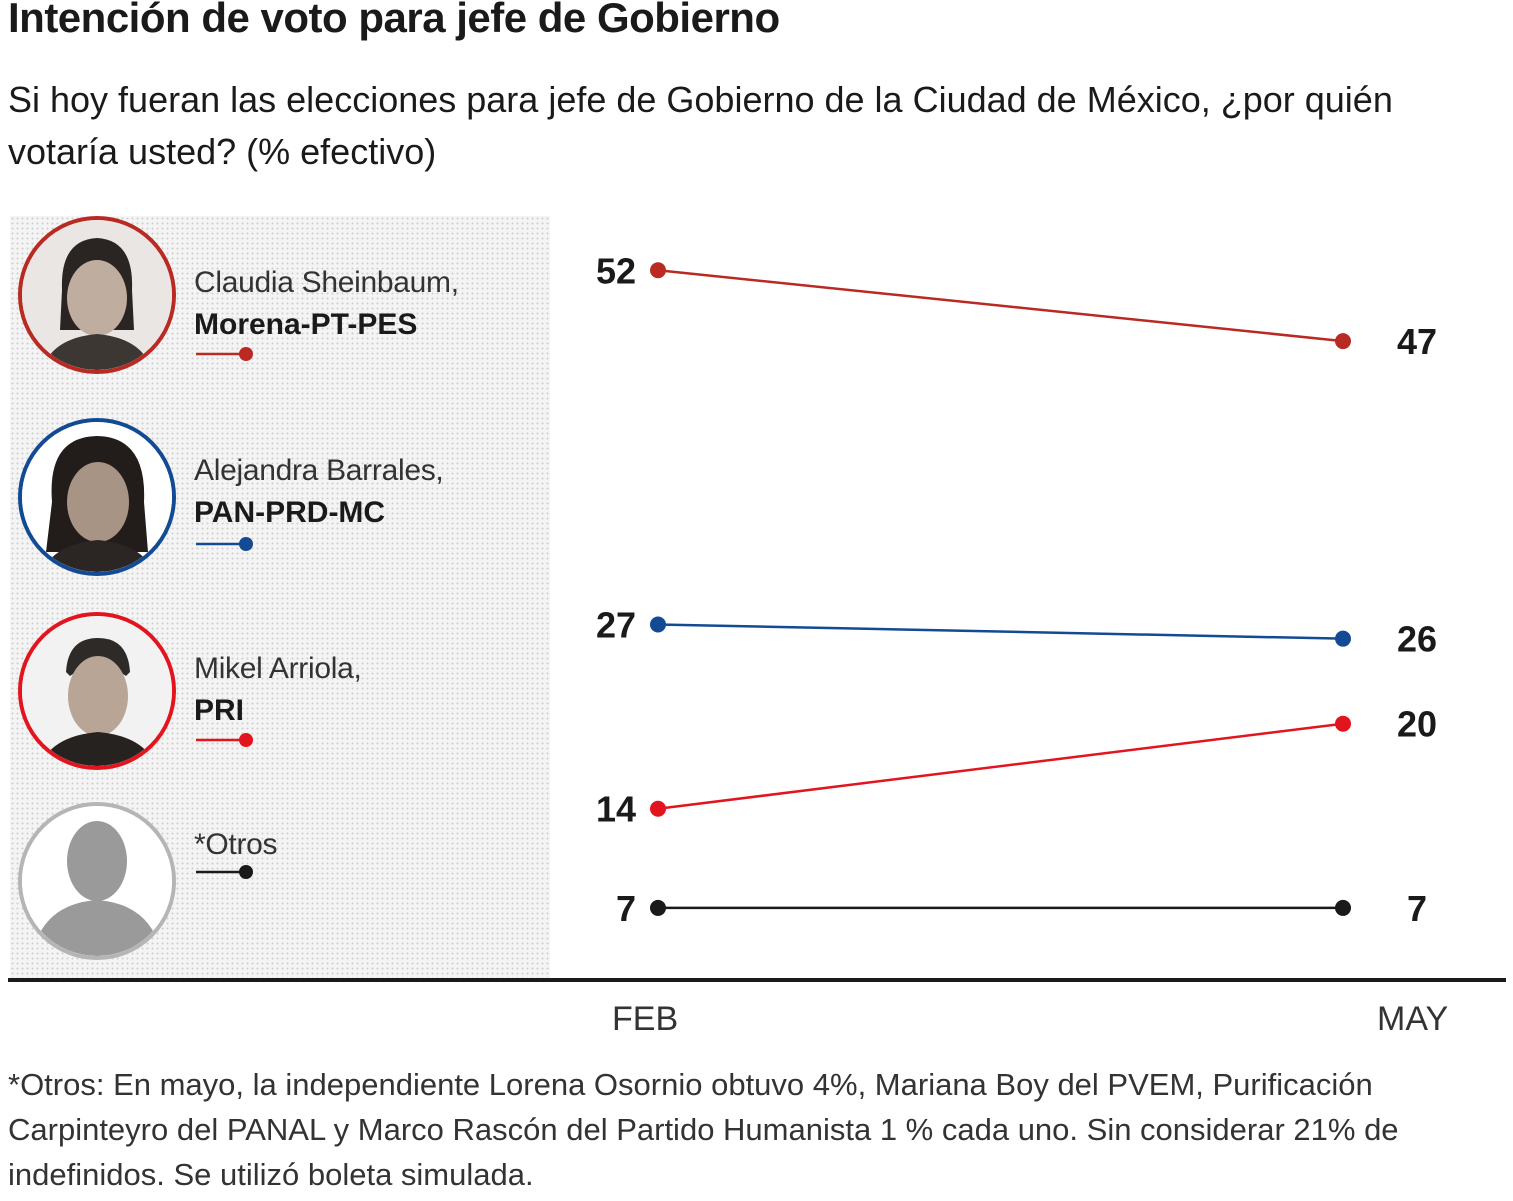 This screenshot has width=1513, height=1201. What do you see at coordinates (219, 710) in the screenshot?
I see `legend-party: PRI` at bounding box center [219, 710].